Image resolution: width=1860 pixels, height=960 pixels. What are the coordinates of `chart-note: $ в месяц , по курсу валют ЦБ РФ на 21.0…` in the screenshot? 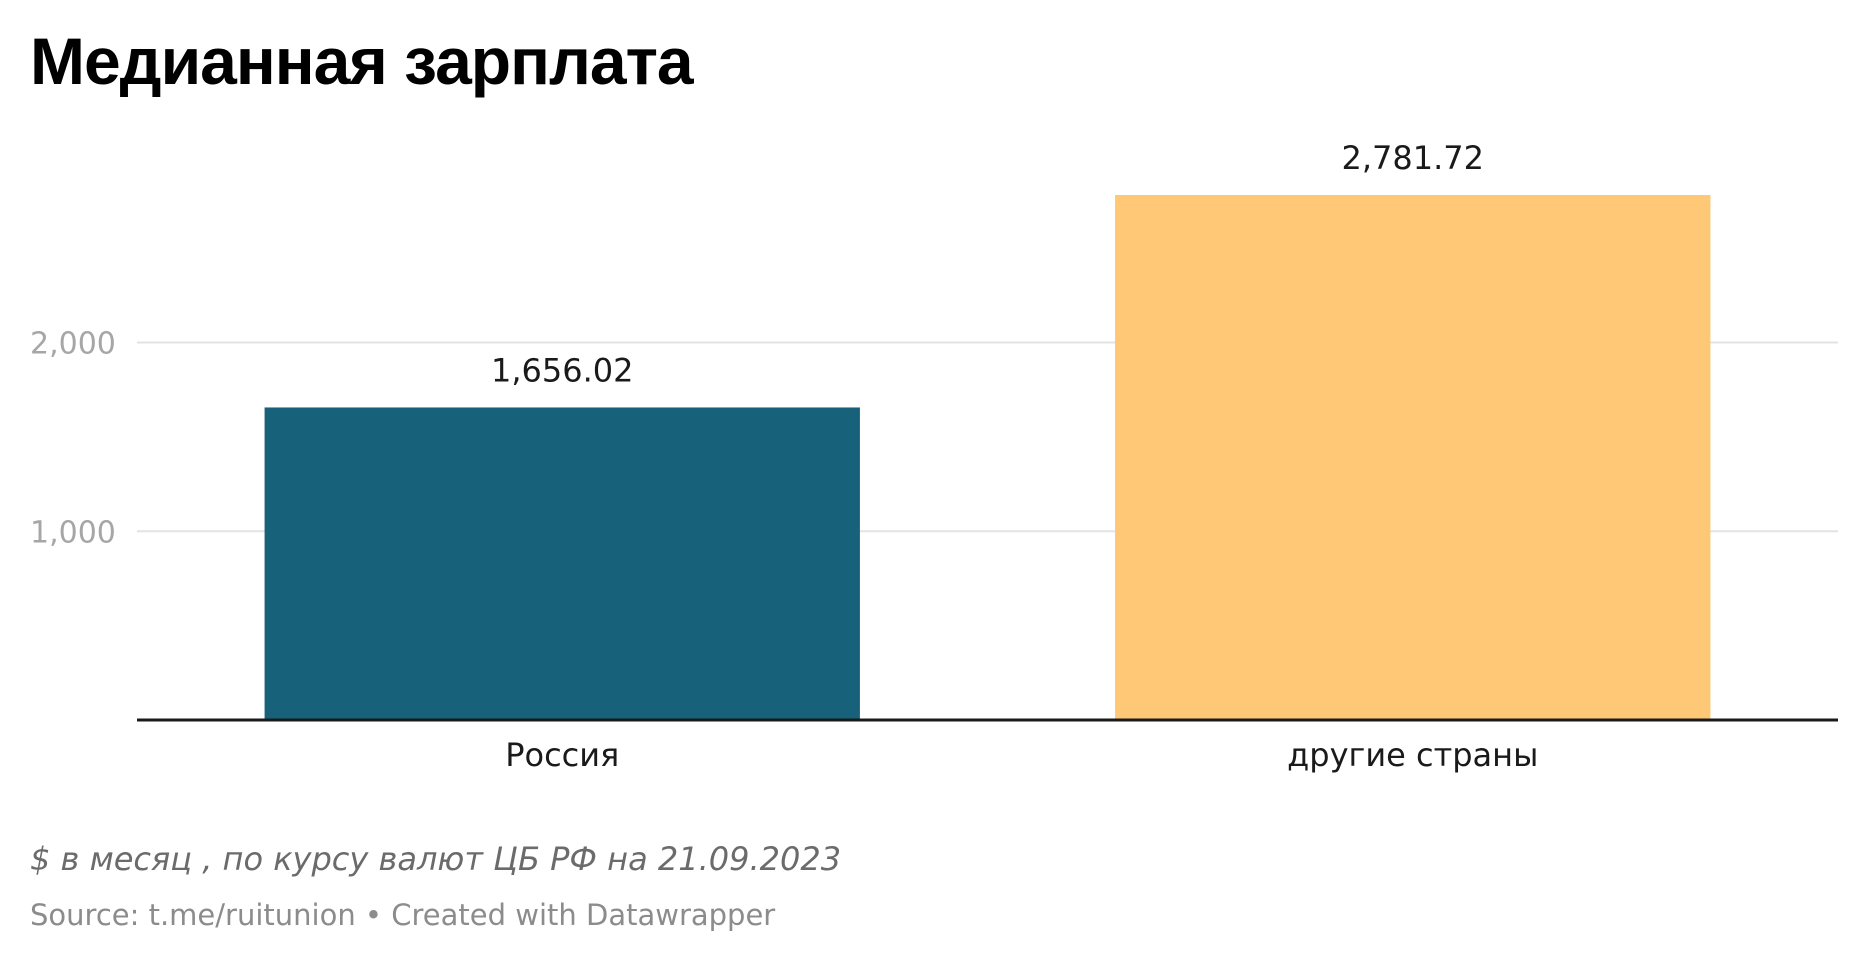 It's located at (436, 859).